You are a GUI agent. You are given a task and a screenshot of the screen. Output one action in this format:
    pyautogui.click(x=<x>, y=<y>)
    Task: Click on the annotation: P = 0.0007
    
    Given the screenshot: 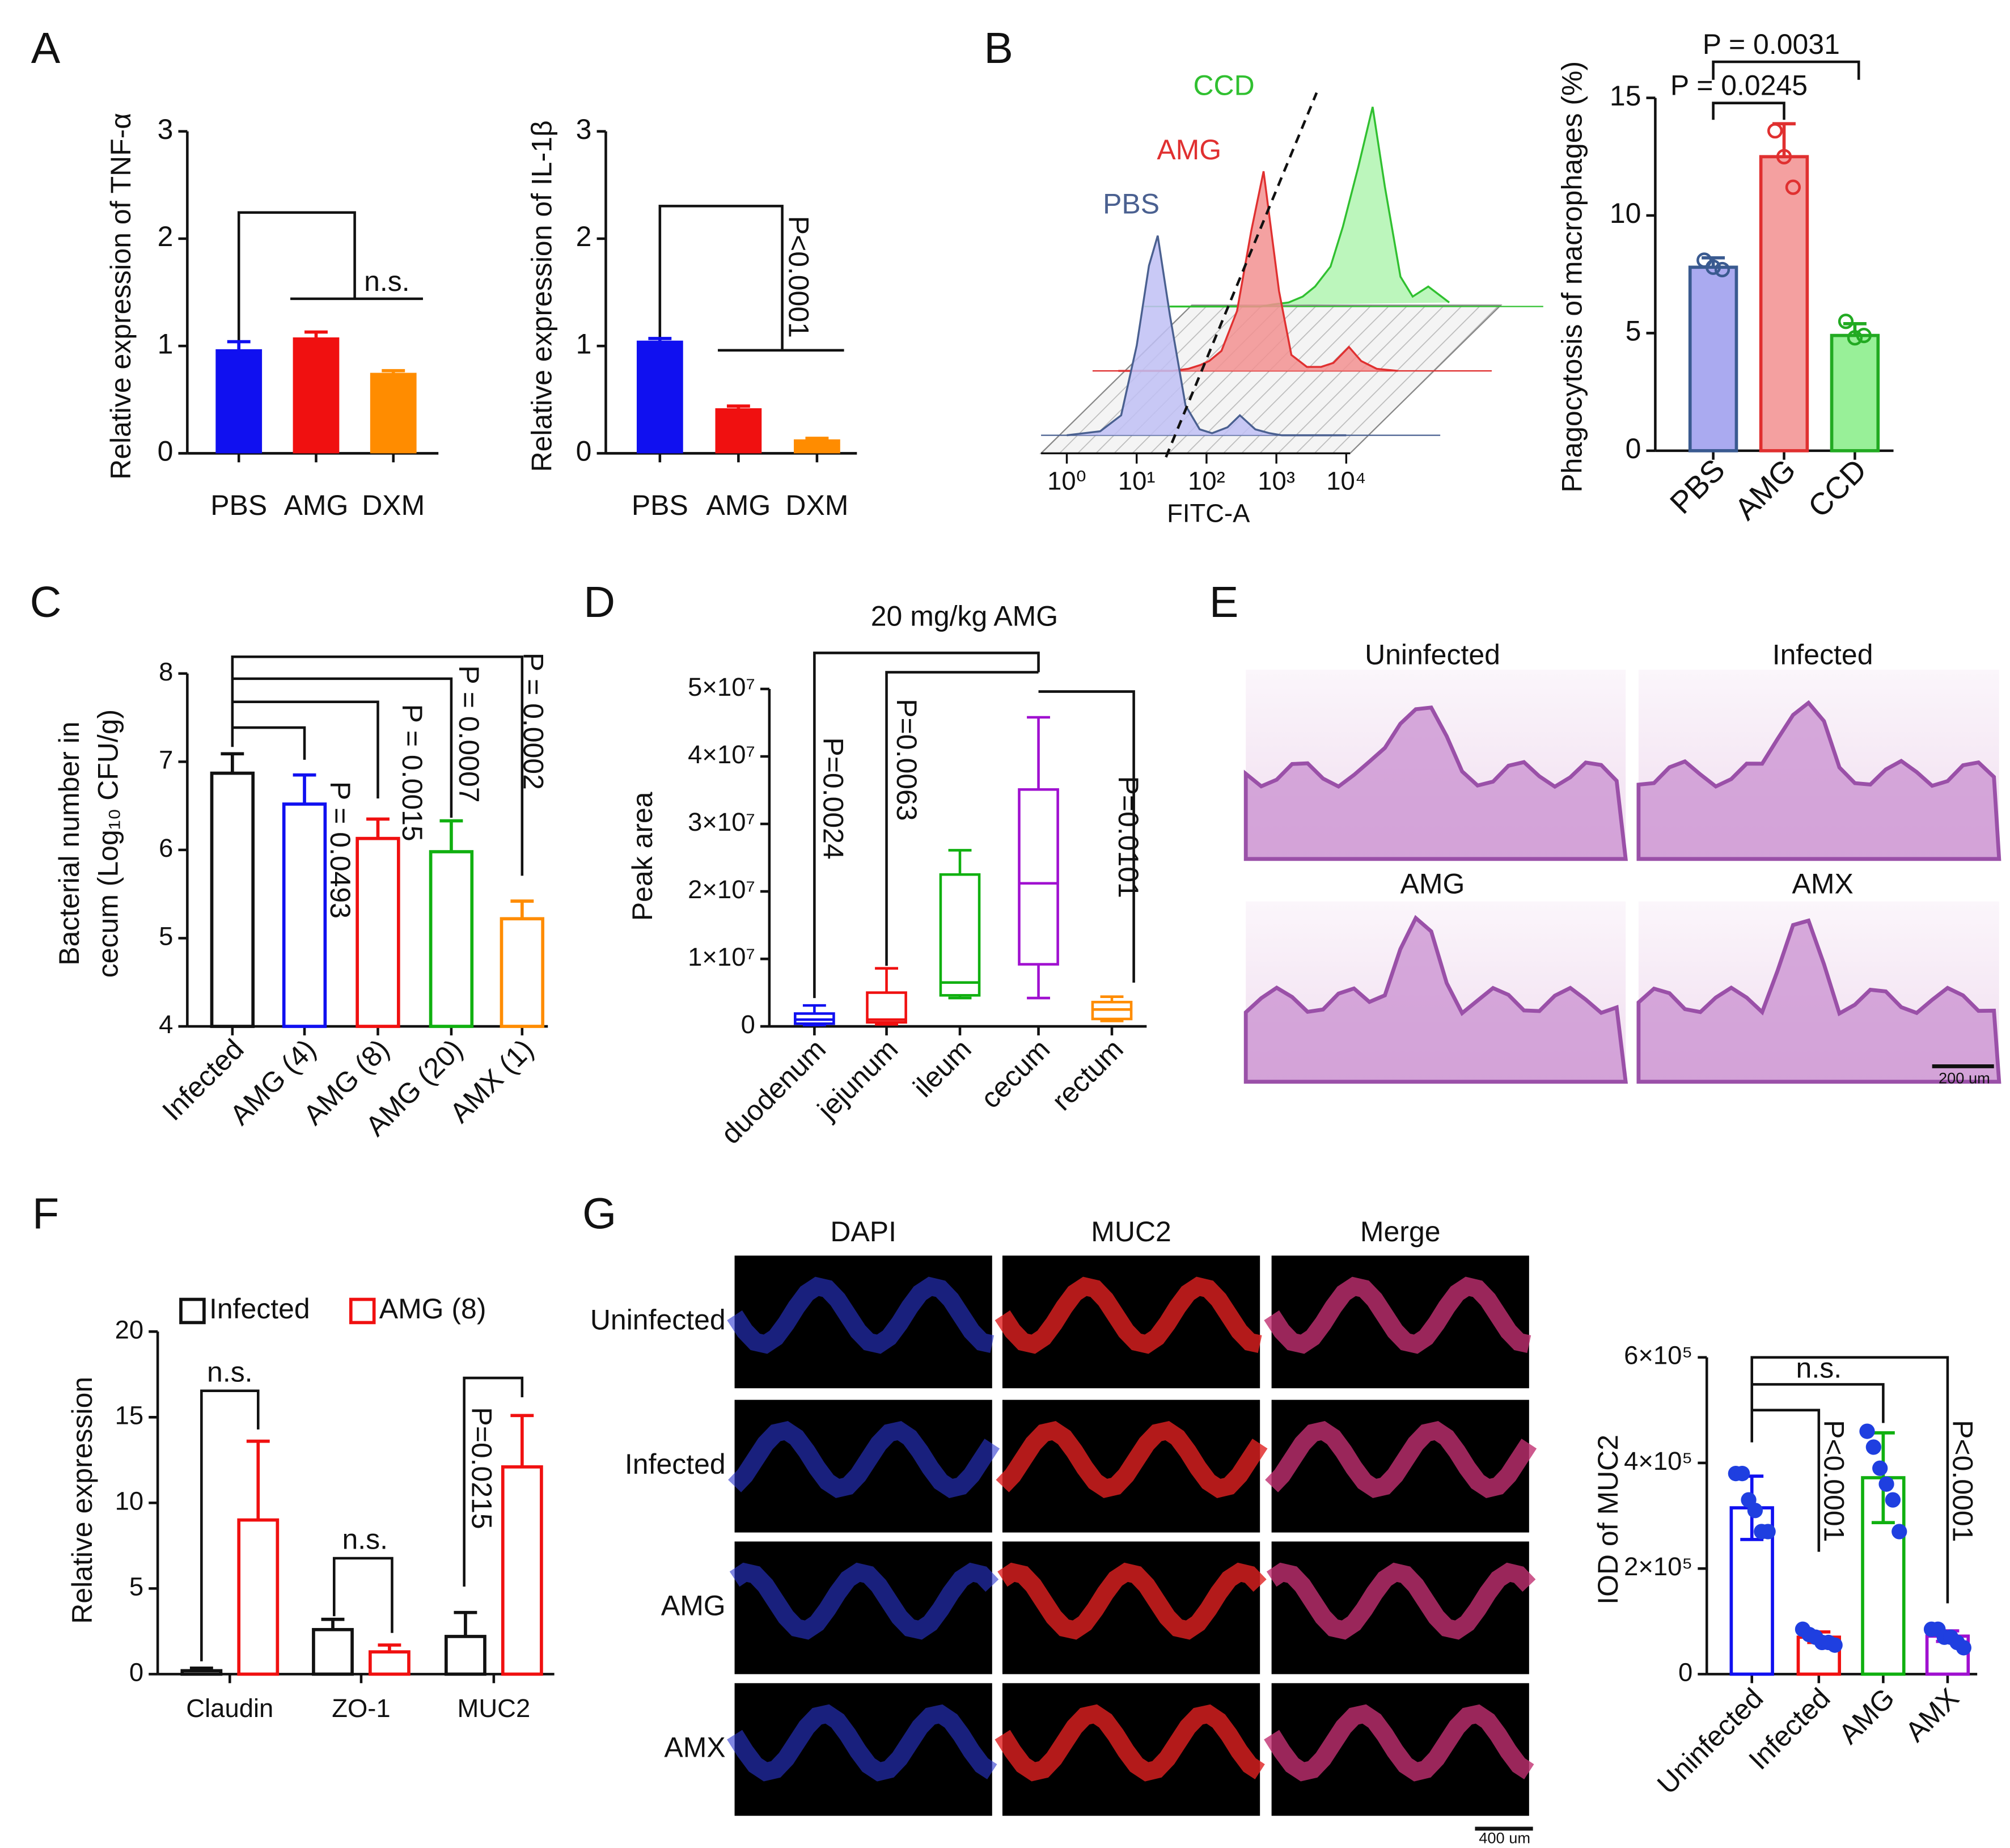 What is the action you would take?
    pyautogui.click(x=469, y=733)
    